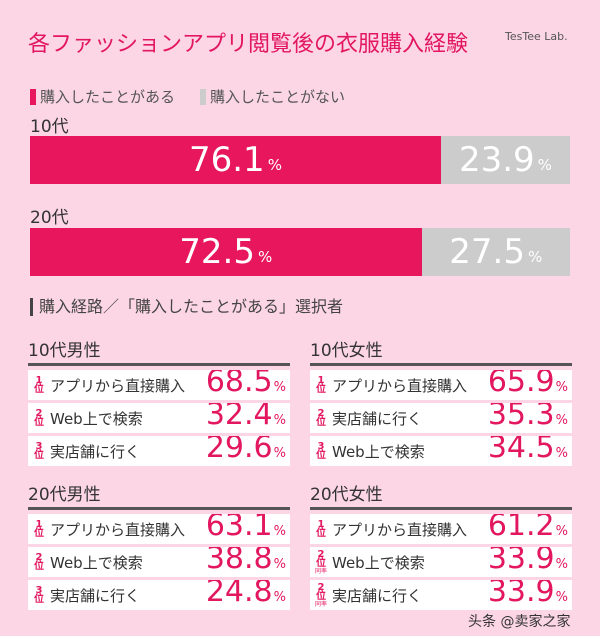  What do you see at coordinates (487, 252) in the screenshot?
I see `data-label: 27.5` at bounding box center [487, 252].